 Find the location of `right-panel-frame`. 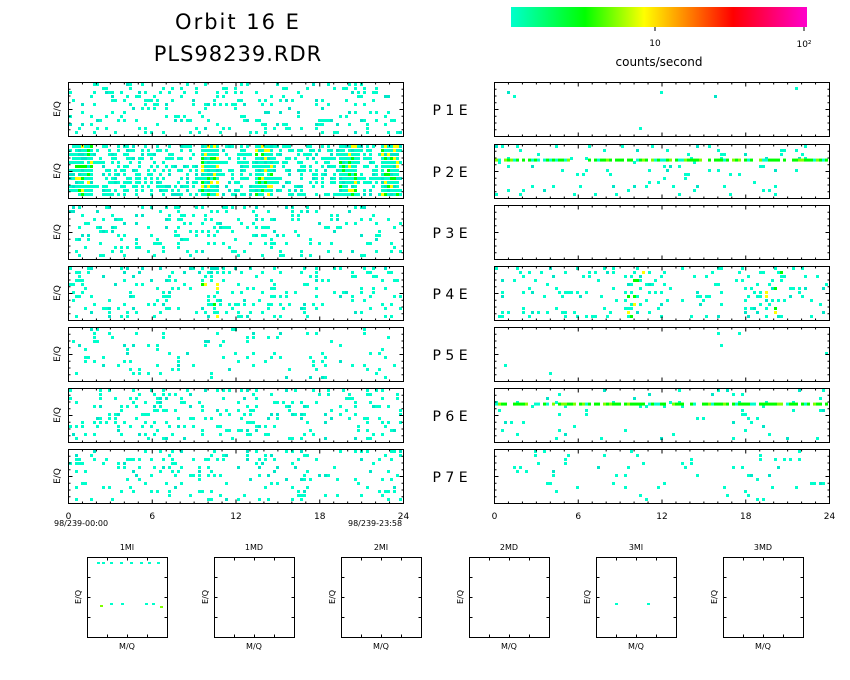

right-panel-frame is located at coordinates (662, 109).